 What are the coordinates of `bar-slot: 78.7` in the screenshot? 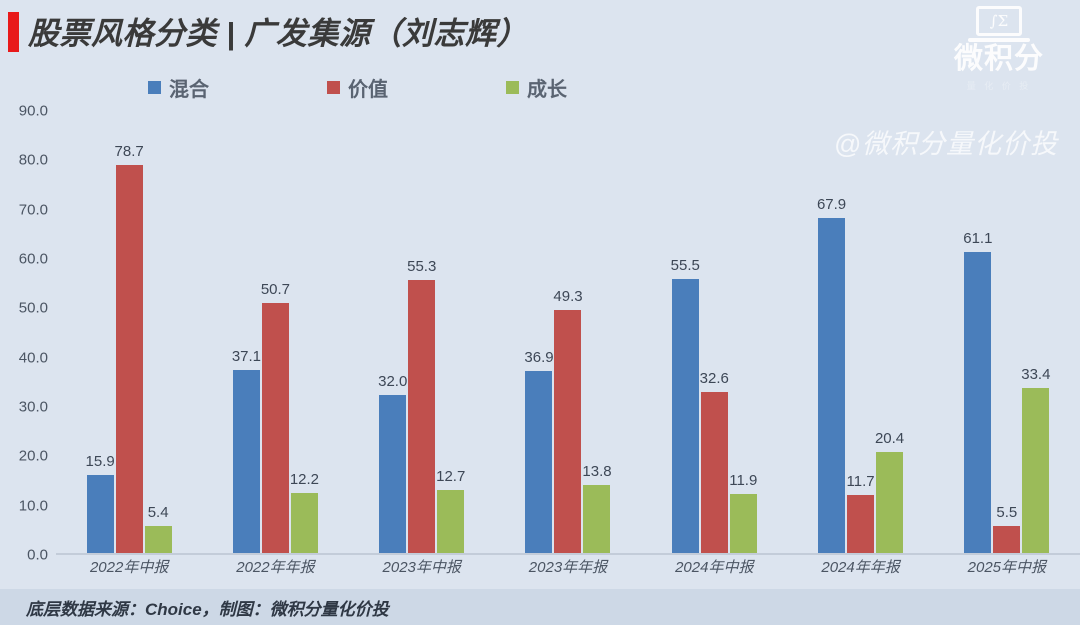 It's located at (129, 331).